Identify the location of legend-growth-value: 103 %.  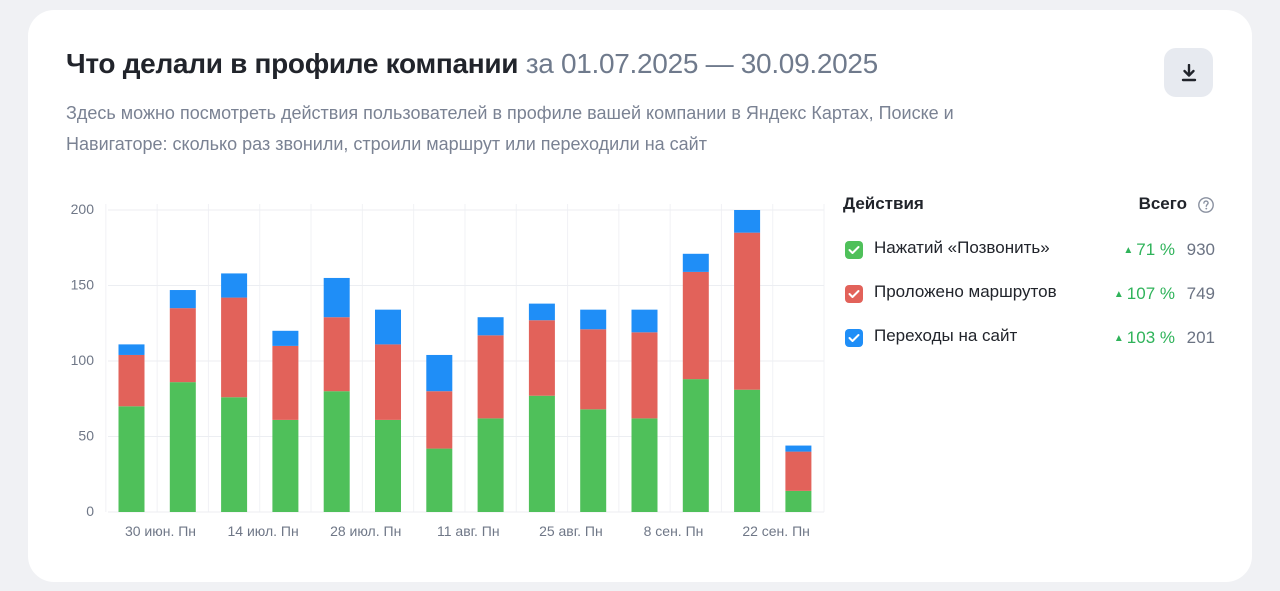
(1150, 337).